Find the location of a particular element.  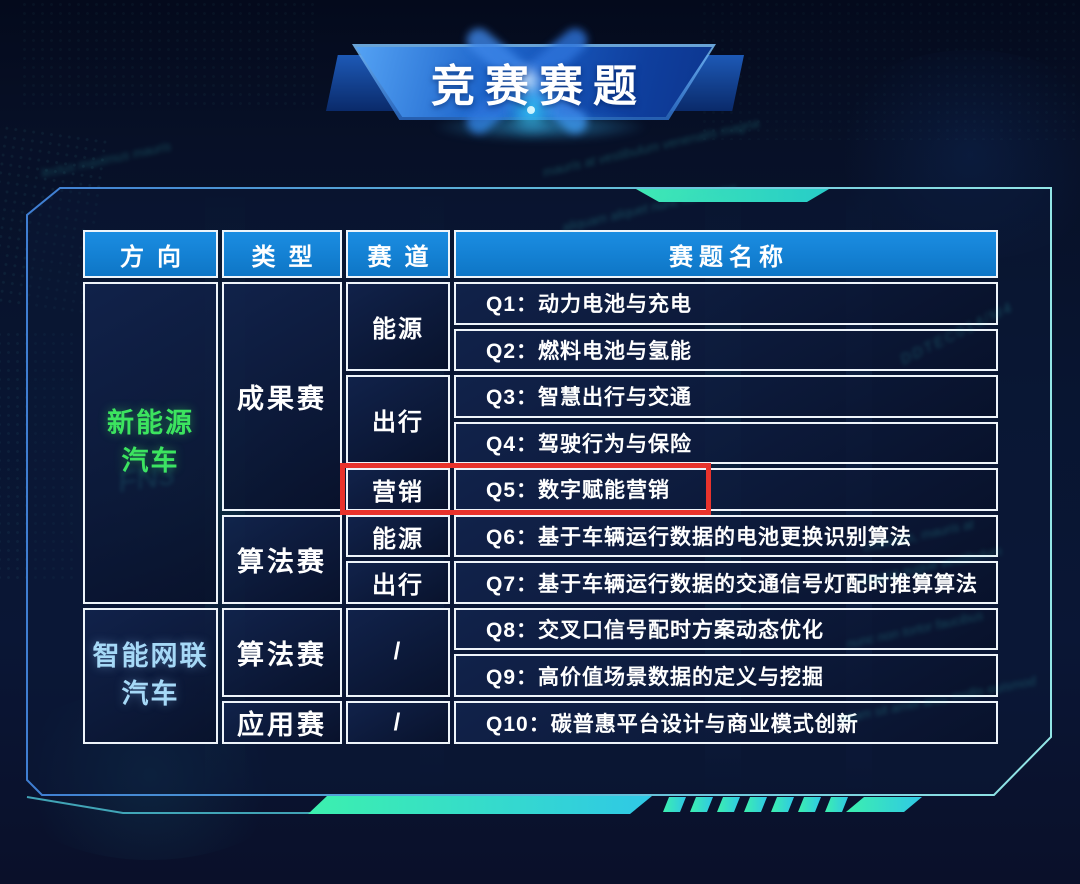

topic-cell: Q3：智慧出行与交通 is located at coordinates (726, 396).